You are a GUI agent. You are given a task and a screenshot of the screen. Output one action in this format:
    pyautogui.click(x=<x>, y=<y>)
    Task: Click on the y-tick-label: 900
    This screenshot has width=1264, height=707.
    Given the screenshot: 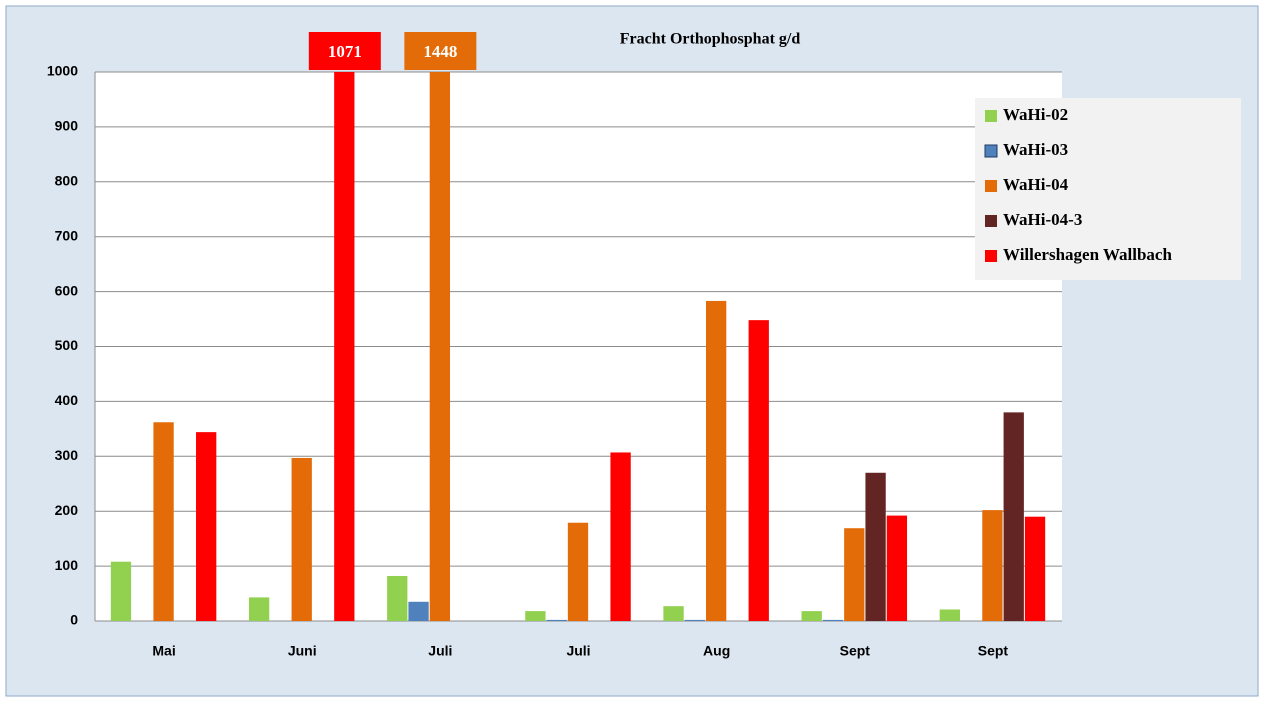 What is the action you would take?
    pyautogui.click(x=67, y=126)
    